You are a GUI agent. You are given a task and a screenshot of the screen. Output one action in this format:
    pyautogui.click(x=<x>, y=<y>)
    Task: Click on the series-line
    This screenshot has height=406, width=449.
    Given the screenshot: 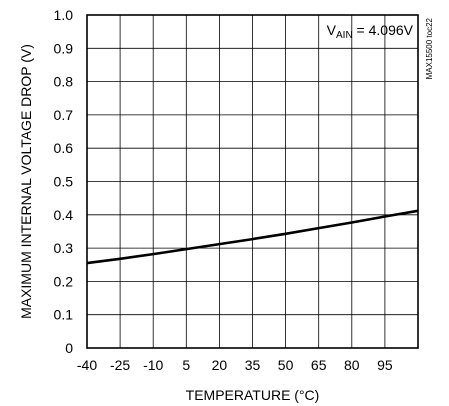 What is the action you would take?
    pyautogui.click(x=252, y=237)
    